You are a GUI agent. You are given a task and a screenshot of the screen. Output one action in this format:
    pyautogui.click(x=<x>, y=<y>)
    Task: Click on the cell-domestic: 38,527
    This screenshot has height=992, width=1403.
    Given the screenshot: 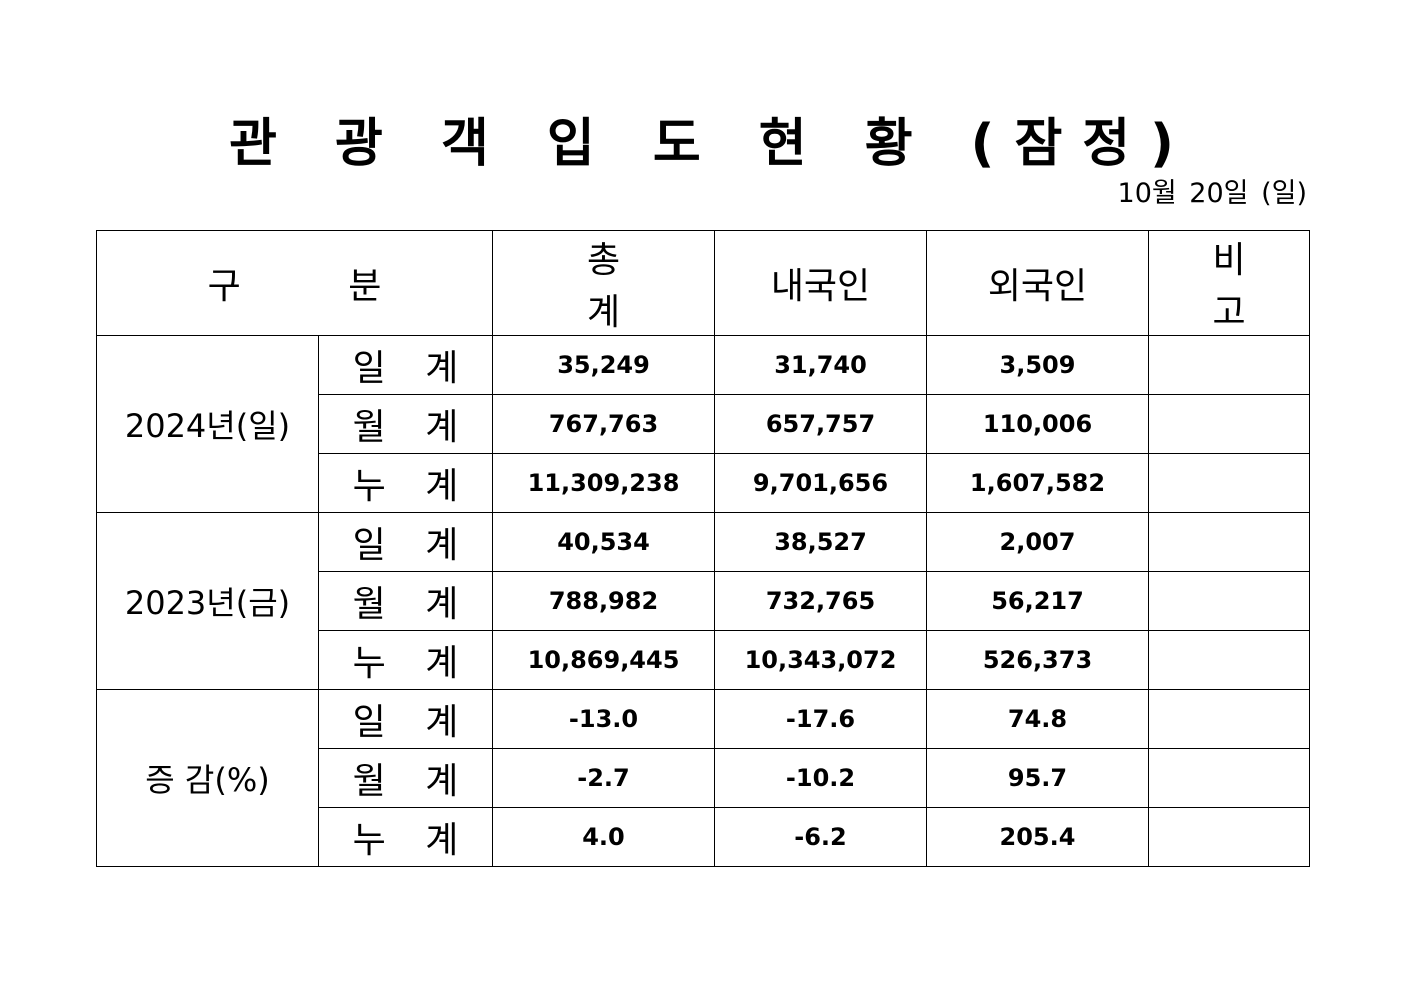 What is the action you would take?
    pyautogui.click(x=820, y=542)
    